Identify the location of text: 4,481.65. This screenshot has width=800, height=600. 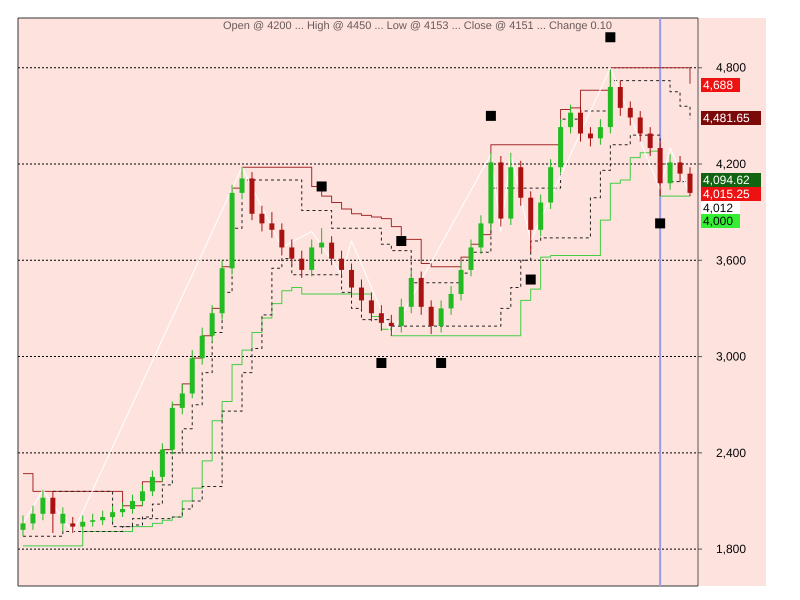
(726, 118).